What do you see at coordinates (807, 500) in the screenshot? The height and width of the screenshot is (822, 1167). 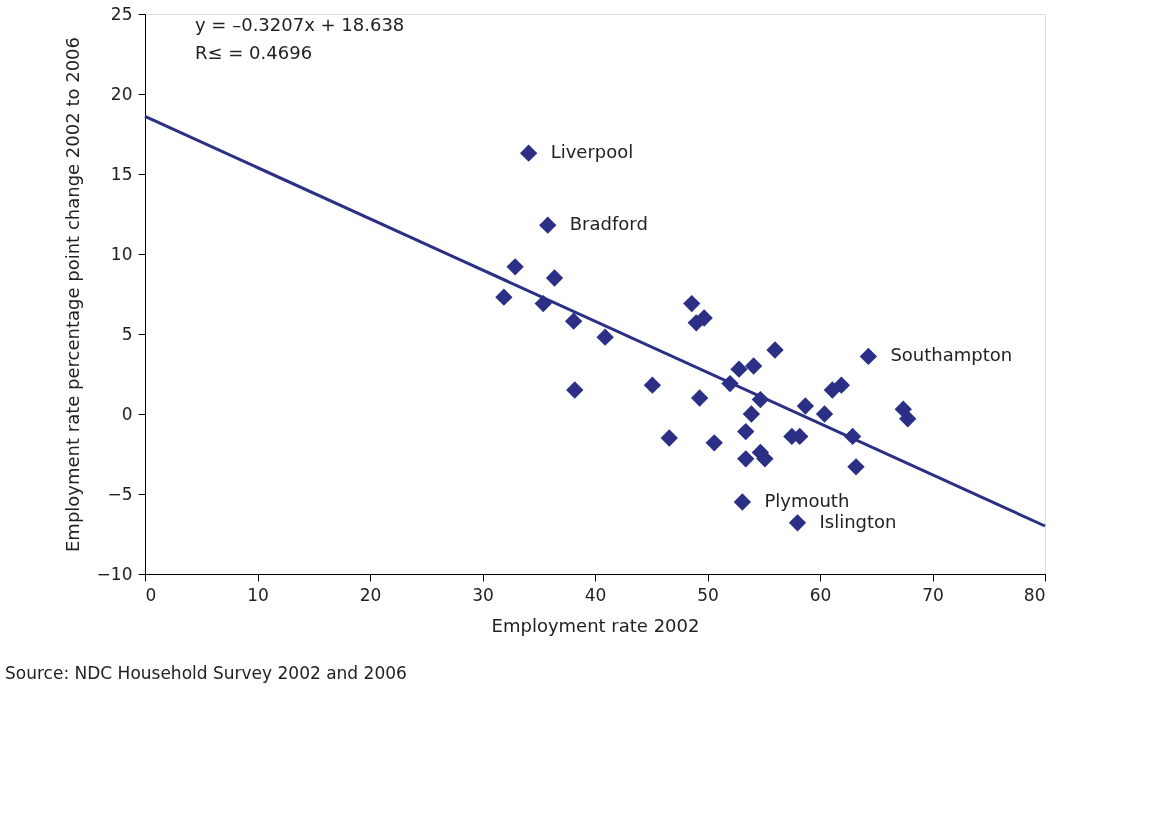 I see `annotation: Plymouth` at bounding box center [807, 500].